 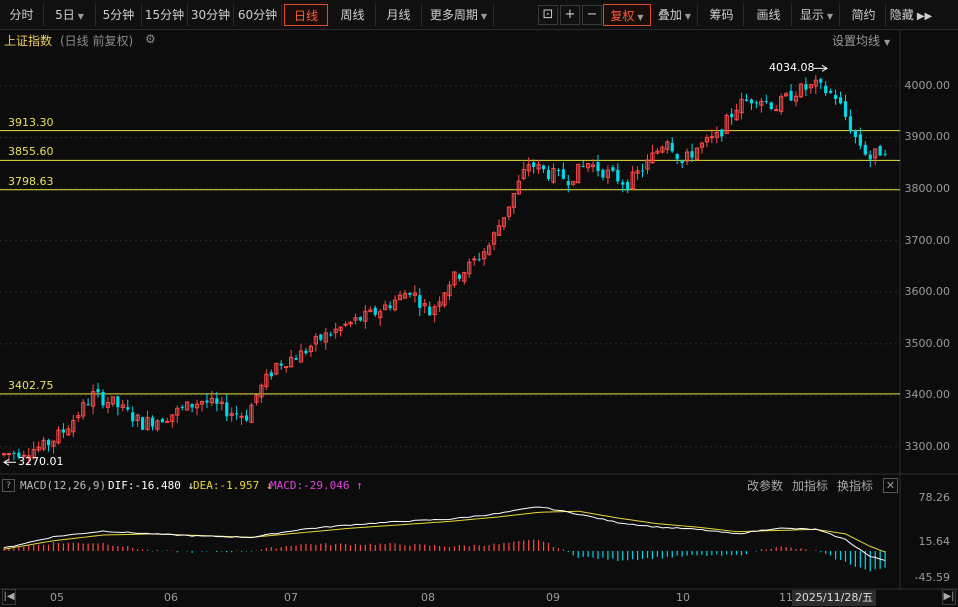 What do you see at coordinates (211, 15) in the screenshot?
I see `period-tab-30min: 30分钟` at bounding box center [211, 15].